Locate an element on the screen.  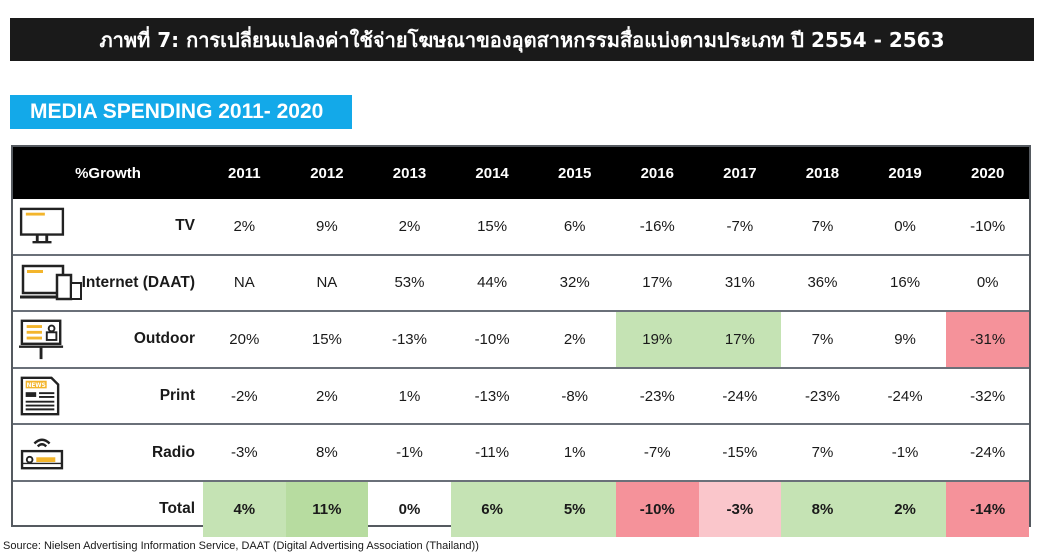
total-value-cell: -14% is located at coordinates (987, 508).